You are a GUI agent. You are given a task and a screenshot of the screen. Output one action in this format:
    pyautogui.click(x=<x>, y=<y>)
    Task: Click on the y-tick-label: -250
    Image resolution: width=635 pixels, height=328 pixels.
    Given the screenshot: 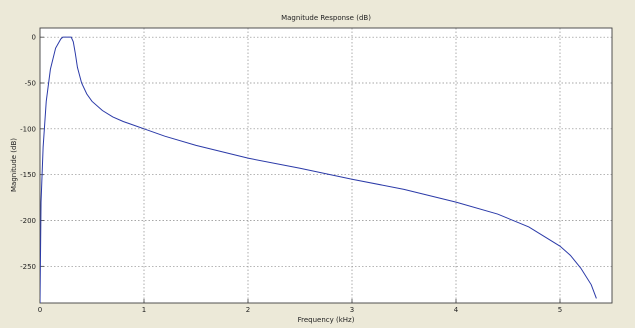 What is the action you would take?
    pyautogui.click(x=28, y=267)
    